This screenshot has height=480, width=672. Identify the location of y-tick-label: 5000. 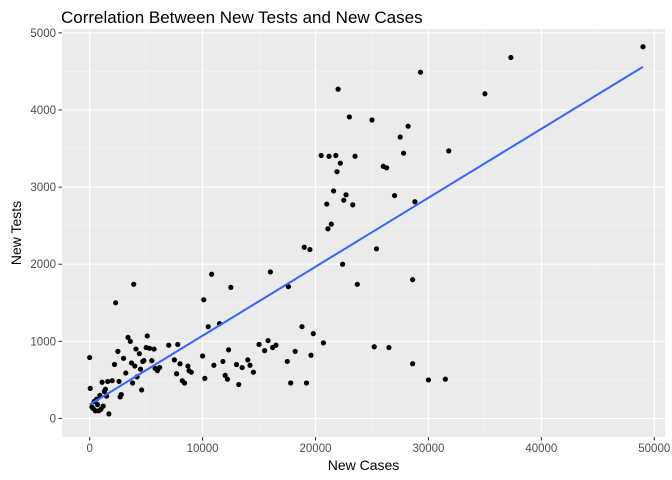
(43, 34).